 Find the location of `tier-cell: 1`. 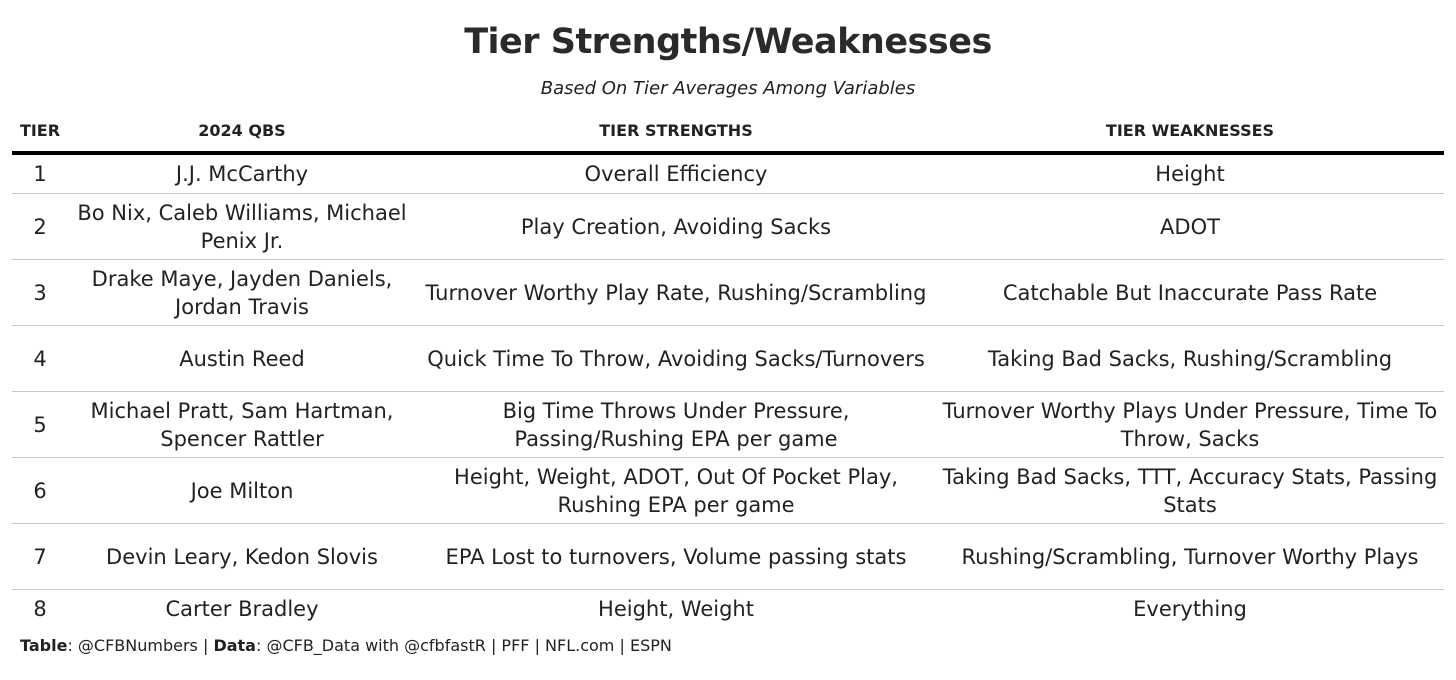

tier-cell: 1 is located at coordinates (40, 174).